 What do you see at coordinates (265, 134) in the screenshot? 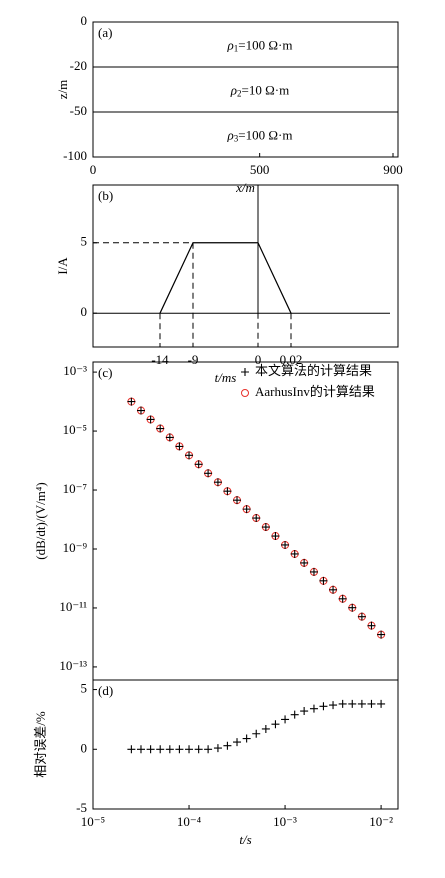
I see `layer-resistivity: =100 Ω·m` at bounding box center [265, 134].